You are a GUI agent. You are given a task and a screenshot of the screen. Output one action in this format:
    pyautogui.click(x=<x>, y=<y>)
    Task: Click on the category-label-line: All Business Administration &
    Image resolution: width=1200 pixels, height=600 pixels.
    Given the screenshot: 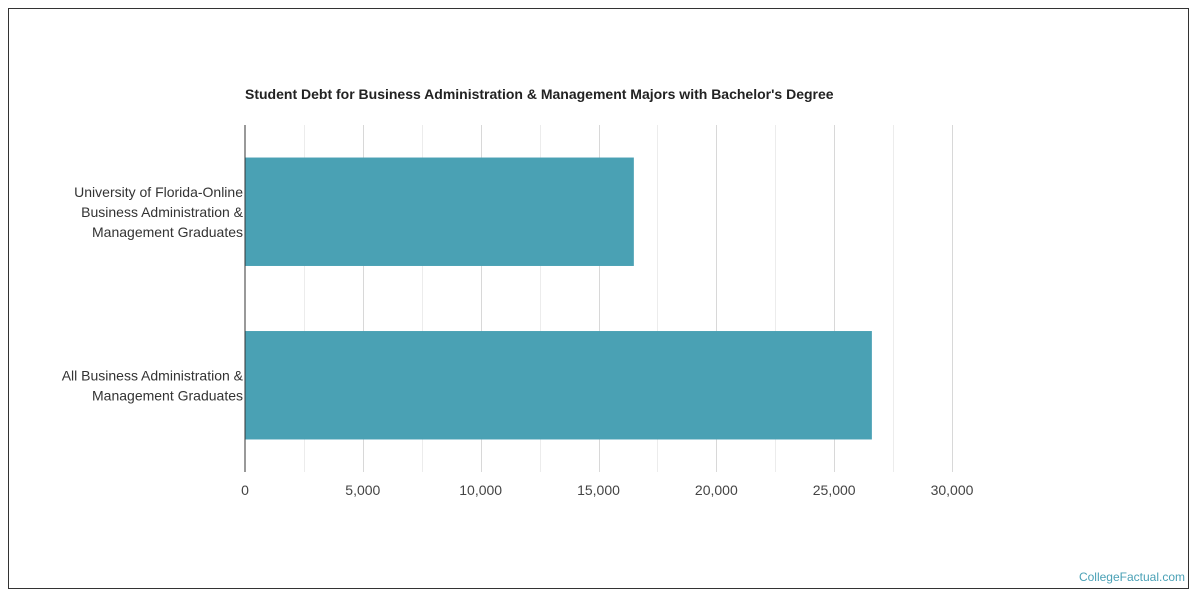 What is the action you would take?
    pyautogui.click(x=153, y=375)
    